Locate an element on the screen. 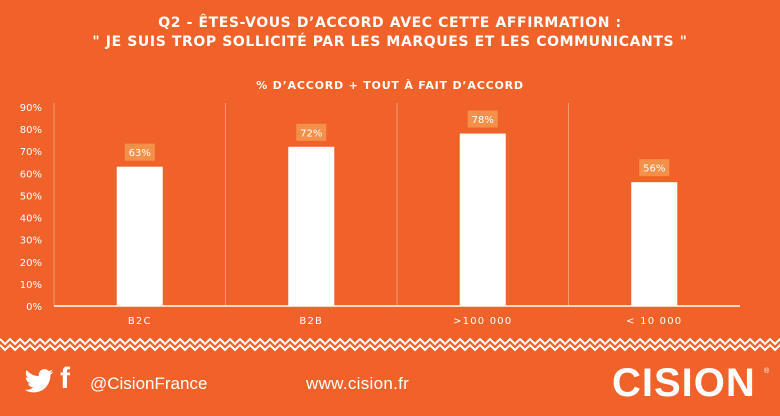 The height and width of the screenshot is (416, 780). zigzag-divider is located at coordinates (390, 345).